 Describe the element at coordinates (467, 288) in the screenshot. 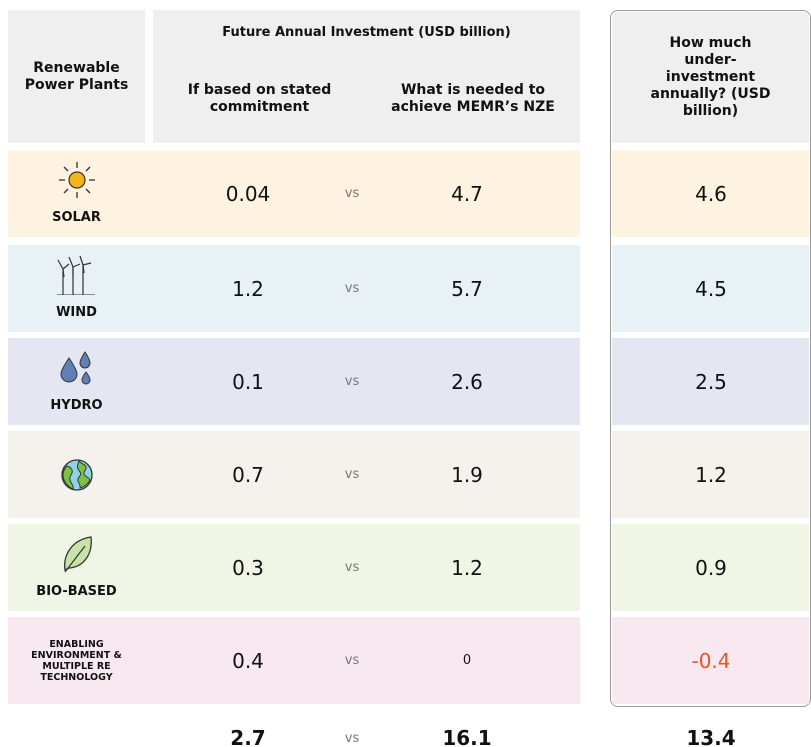

I see `needed-value: 5.7` at that location.